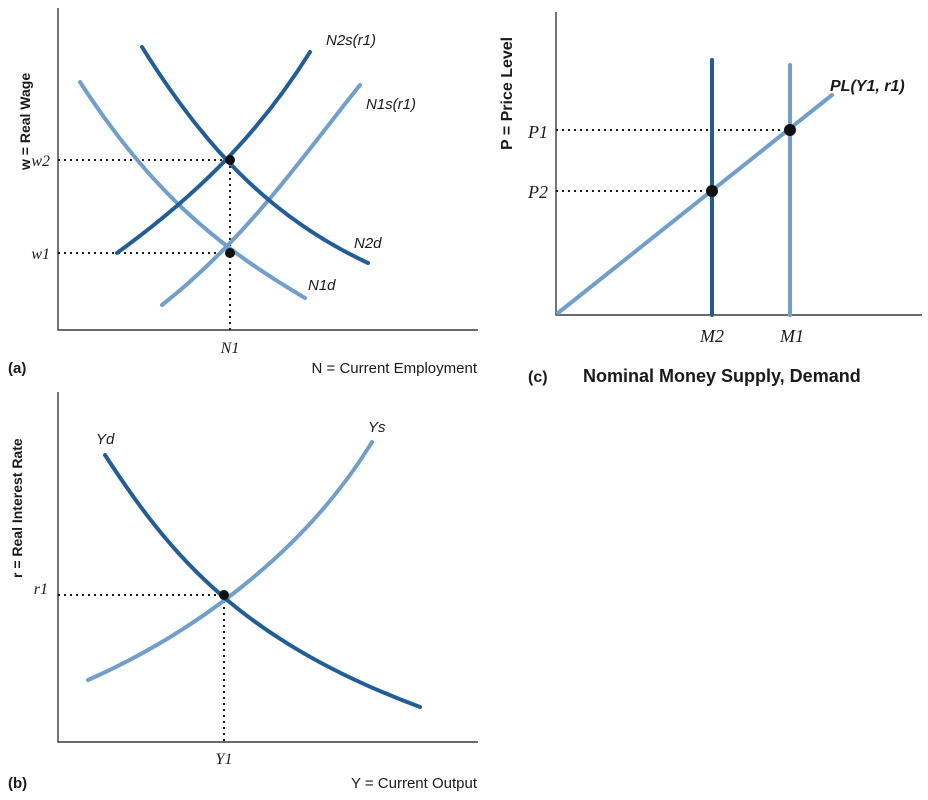 The height and width of the screenshot is (800, 928). I want to click on label-output-supply: Ys, so click(377, 427).